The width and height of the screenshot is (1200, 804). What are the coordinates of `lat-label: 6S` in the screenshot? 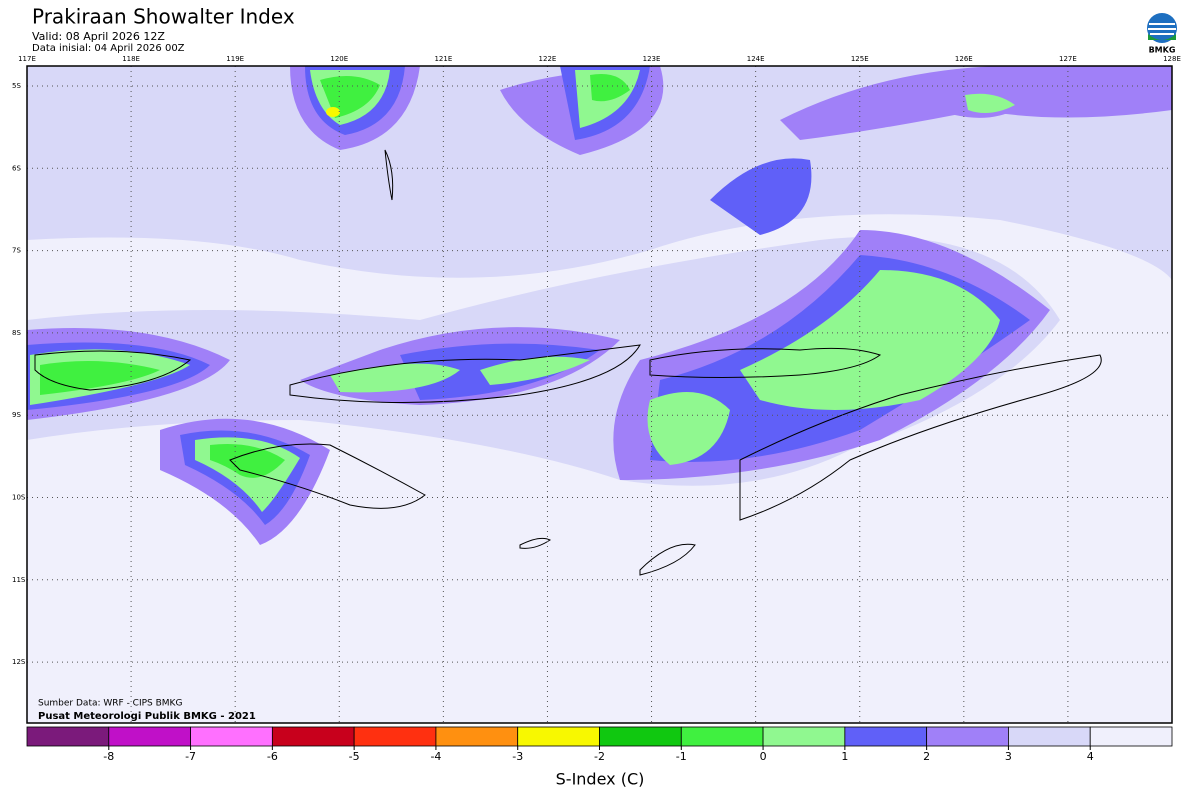 It's located at (16, 168).